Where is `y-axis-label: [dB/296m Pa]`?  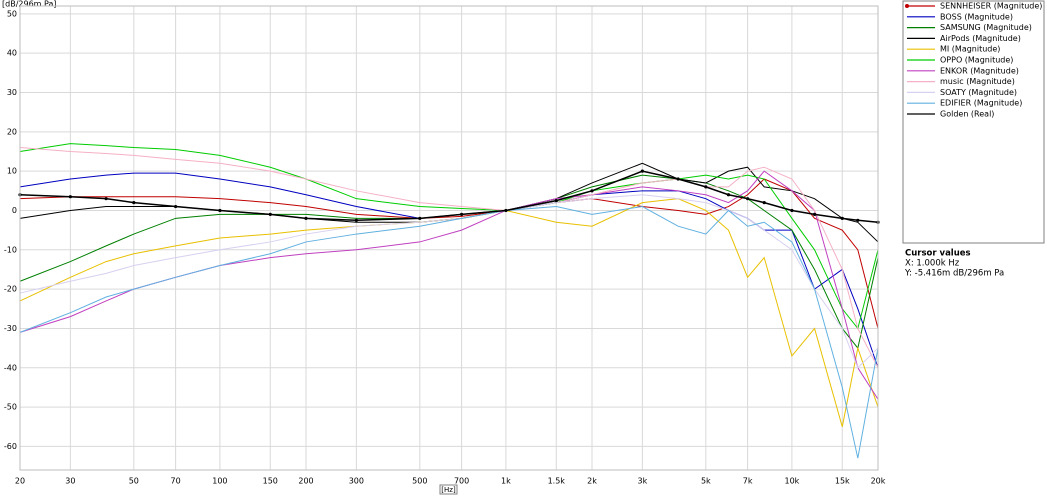 y-axis-label: [dB/296m Pa] is located at coordinates (29, 4).